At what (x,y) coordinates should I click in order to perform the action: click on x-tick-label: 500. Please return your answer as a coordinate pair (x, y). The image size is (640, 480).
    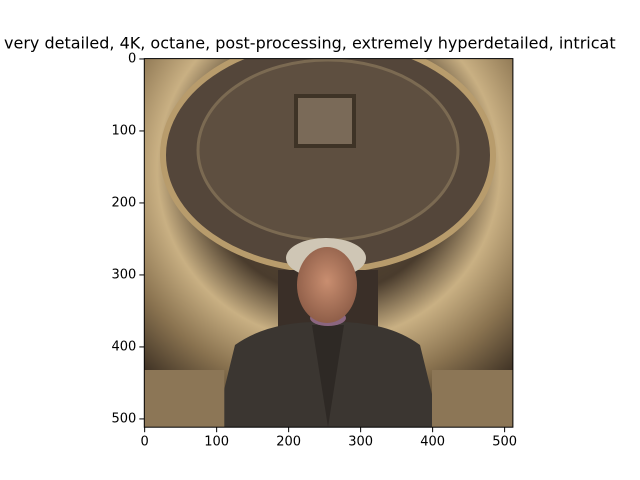
    Looking at the image, I should click on (504, 442).